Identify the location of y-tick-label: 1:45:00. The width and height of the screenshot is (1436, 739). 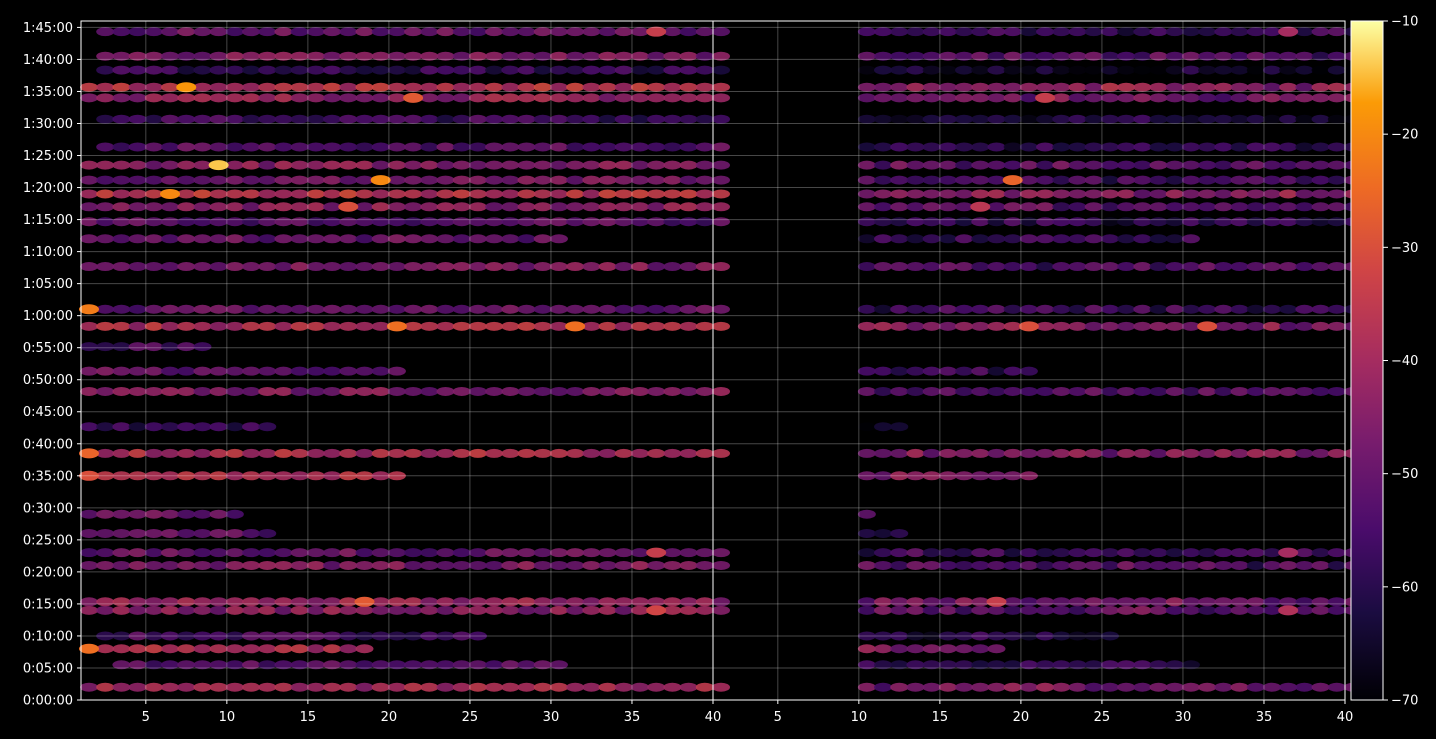
(48, 28).